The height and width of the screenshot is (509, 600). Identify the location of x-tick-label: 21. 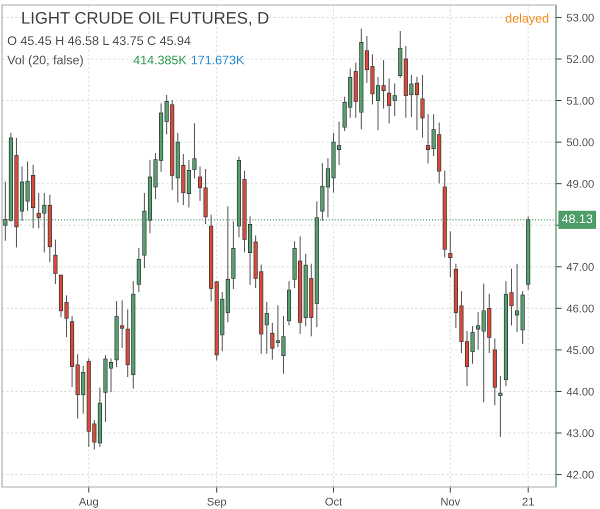
(528, 502).